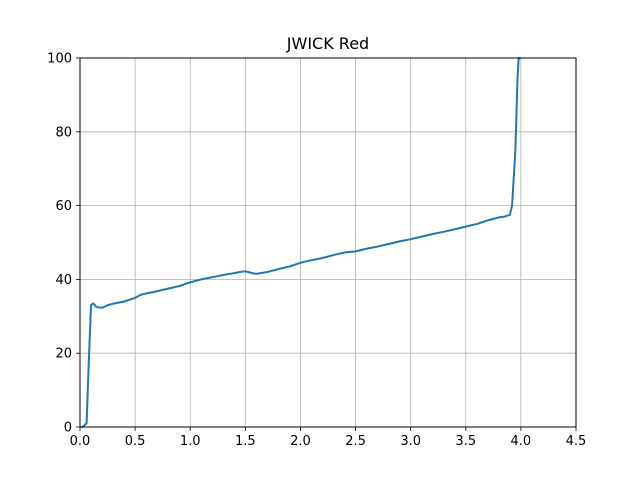  What do you see at coordinates (63, 244) in the screenshot?
I see `y-axis: 0 20 40 60 80 100` at bounding box center [63, 244].